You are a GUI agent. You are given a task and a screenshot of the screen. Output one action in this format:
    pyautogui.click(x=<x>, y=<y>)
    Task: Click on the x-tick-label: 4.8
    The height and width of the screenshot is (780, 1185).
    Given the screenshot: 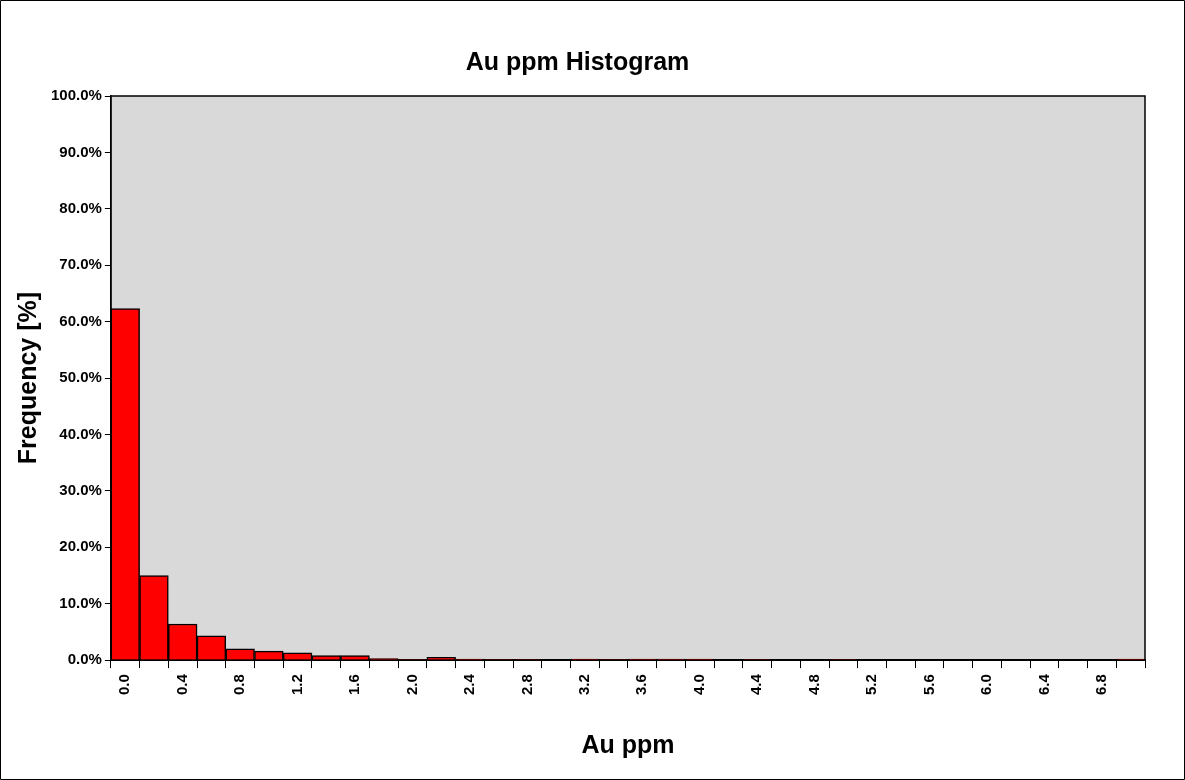 What is the action you would take?
    pyautogui.click(x=813, y=685)
    